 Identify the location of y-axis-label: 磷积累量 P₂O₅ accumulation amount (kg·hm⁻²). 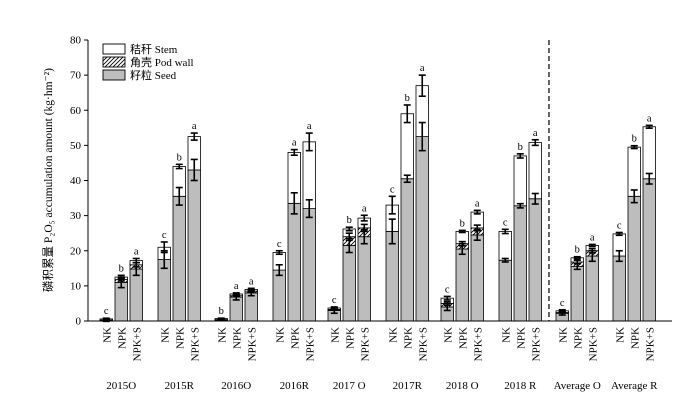
(48, 180).